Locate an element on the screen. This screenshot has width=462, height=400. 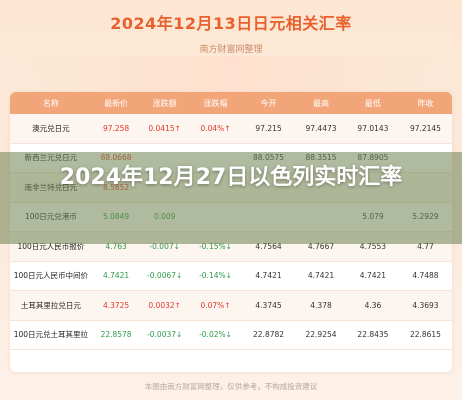
cell-low: 22.8435 is located at coordinates (372, 335).